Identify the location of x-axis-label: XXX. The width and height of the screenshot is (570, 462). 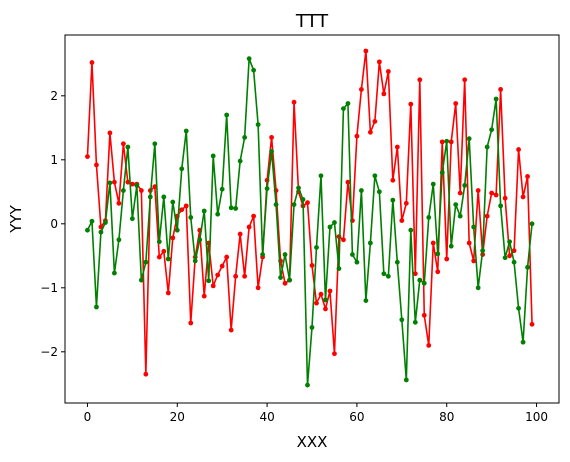
(312, 442).